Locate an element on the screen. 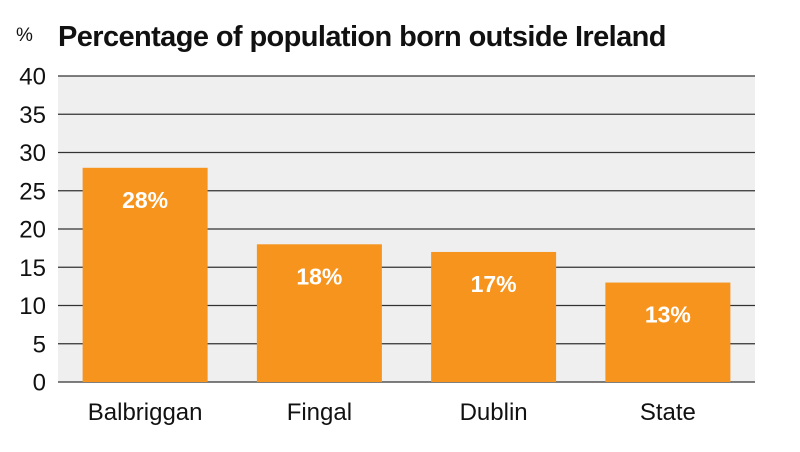  y-tick-label-40: 40 is located at coordinates (32, 77).